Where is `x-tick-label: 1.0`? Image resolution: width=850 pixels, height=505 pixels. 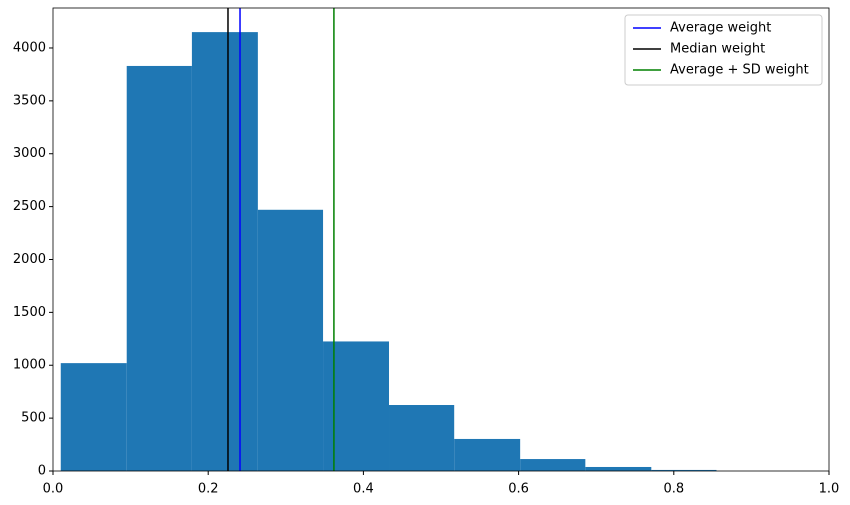 x-tick-label: 1.0 is located at coordinates (829, 489).